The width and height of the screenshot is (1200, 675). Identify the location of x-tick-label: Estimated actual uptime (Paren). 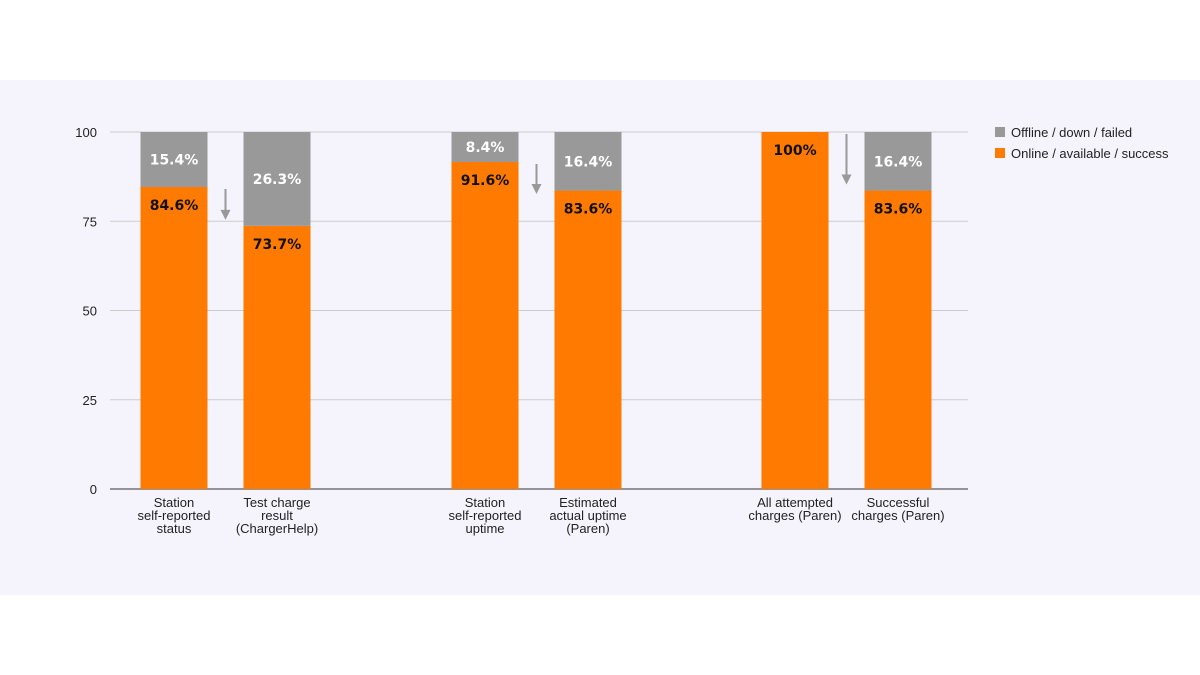
(587, 515).